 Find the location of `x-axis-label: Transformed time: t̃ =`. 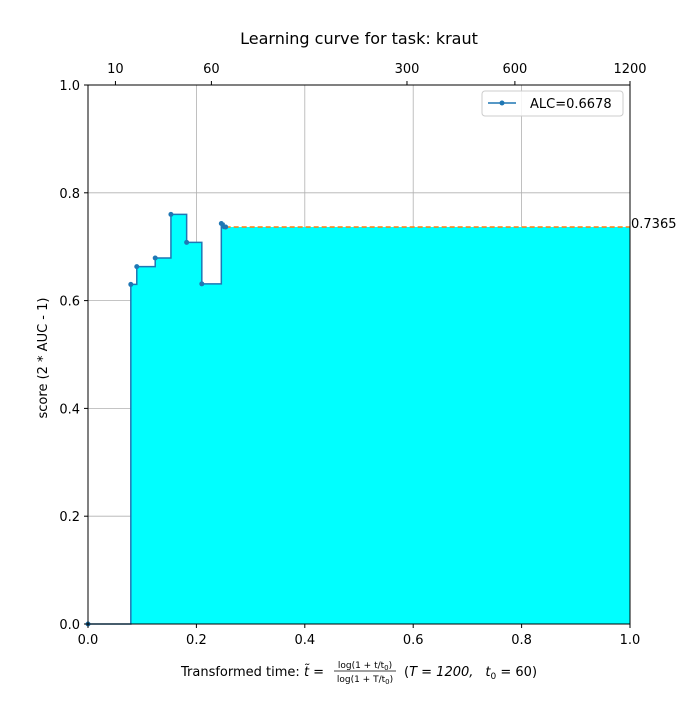

x-axis-label: Transformed time: t̃ = is located at coordinates (252, 672).